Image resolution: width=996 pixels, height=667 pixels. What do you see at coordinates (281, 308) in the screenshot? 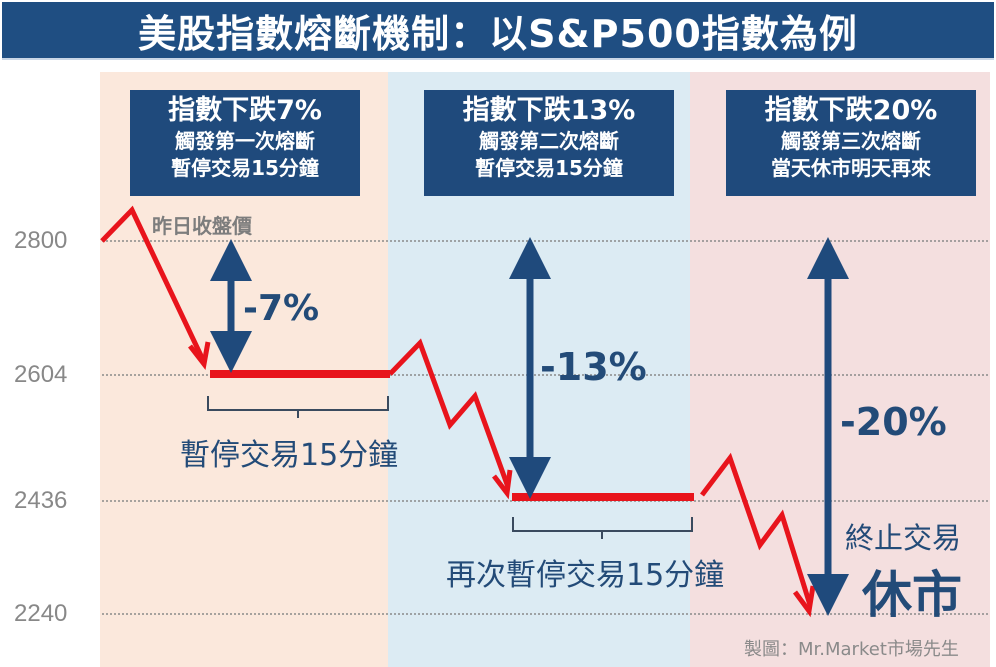
I see `drop-label-7: -7%` at bounding box center [281, 308].